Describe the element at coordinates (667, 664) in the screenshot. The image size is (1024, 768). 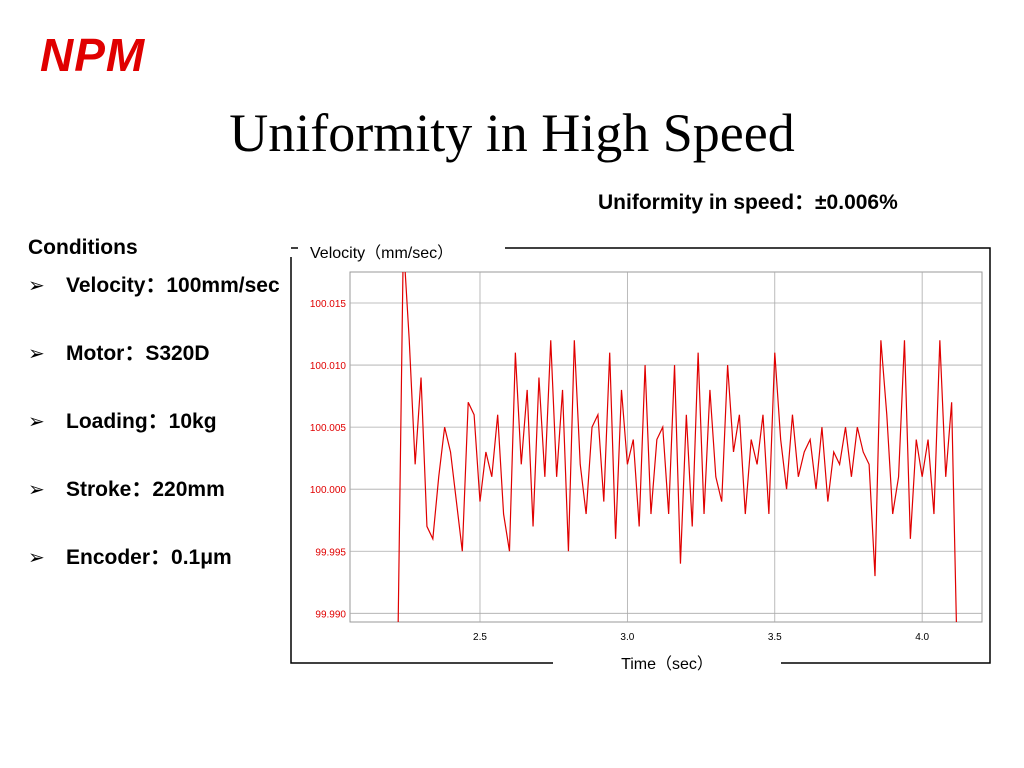
I see `x-axis-label: Time（sec）` at that location.